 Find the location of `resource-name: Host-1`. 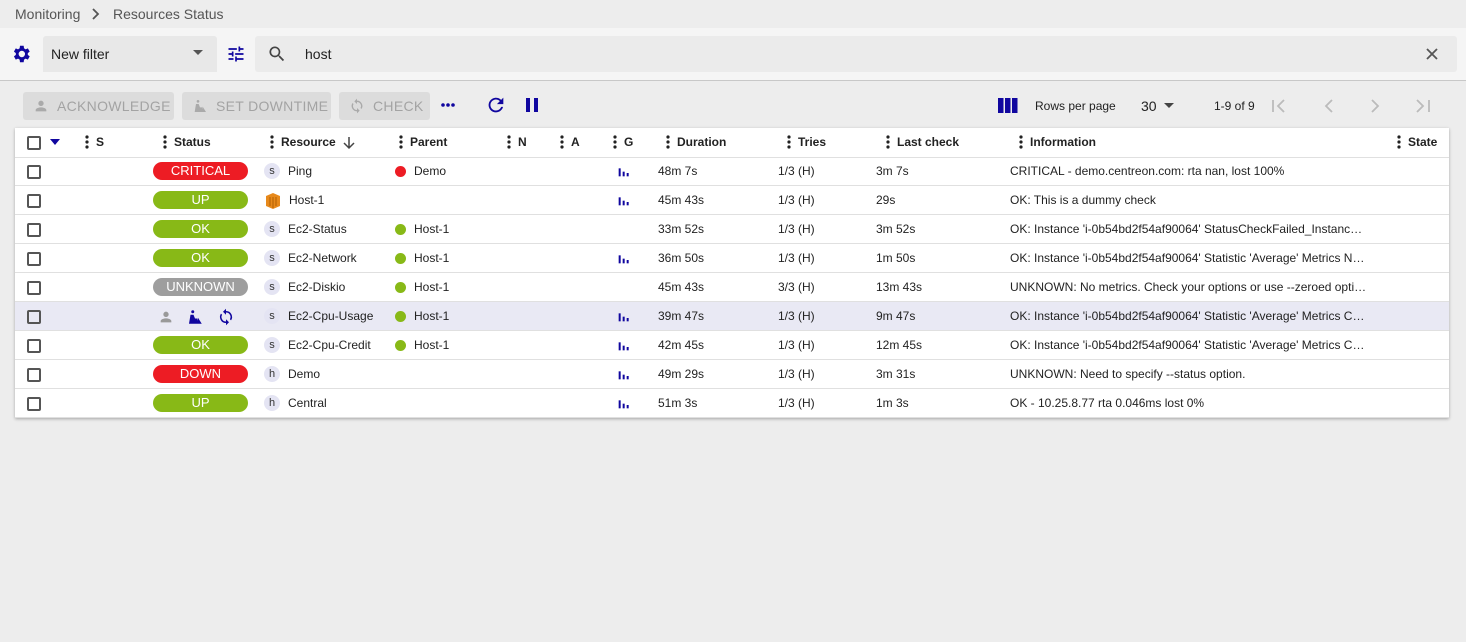

resource-name: Host-1 is located at coordinates (306, 200).